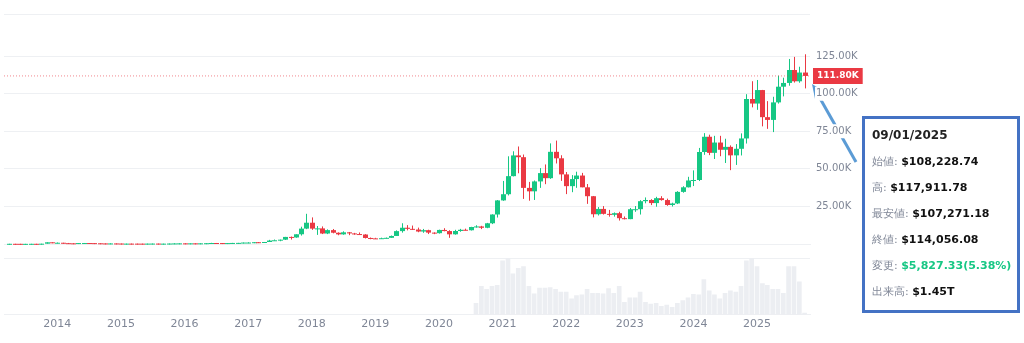 This screenshot has height=343, width=1024. Describe the element at coordinates (120, 324) in the screenshot. I see `x-tick-label: 2015` at that location.